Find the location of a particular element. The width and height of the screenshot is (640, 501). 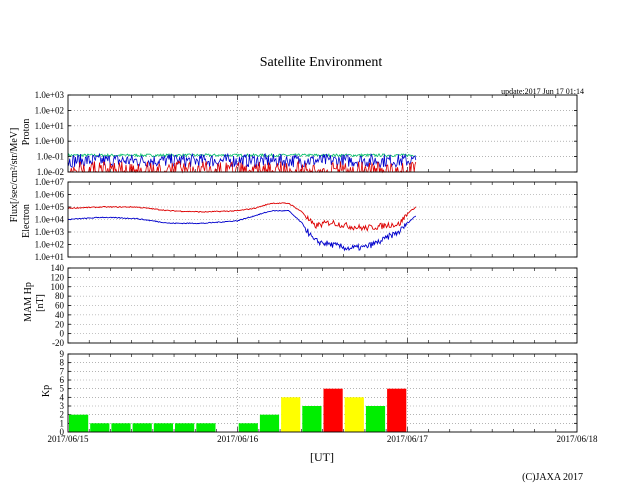

x-tick-label: 2017/06/17 is located at coordinates (408, 439).